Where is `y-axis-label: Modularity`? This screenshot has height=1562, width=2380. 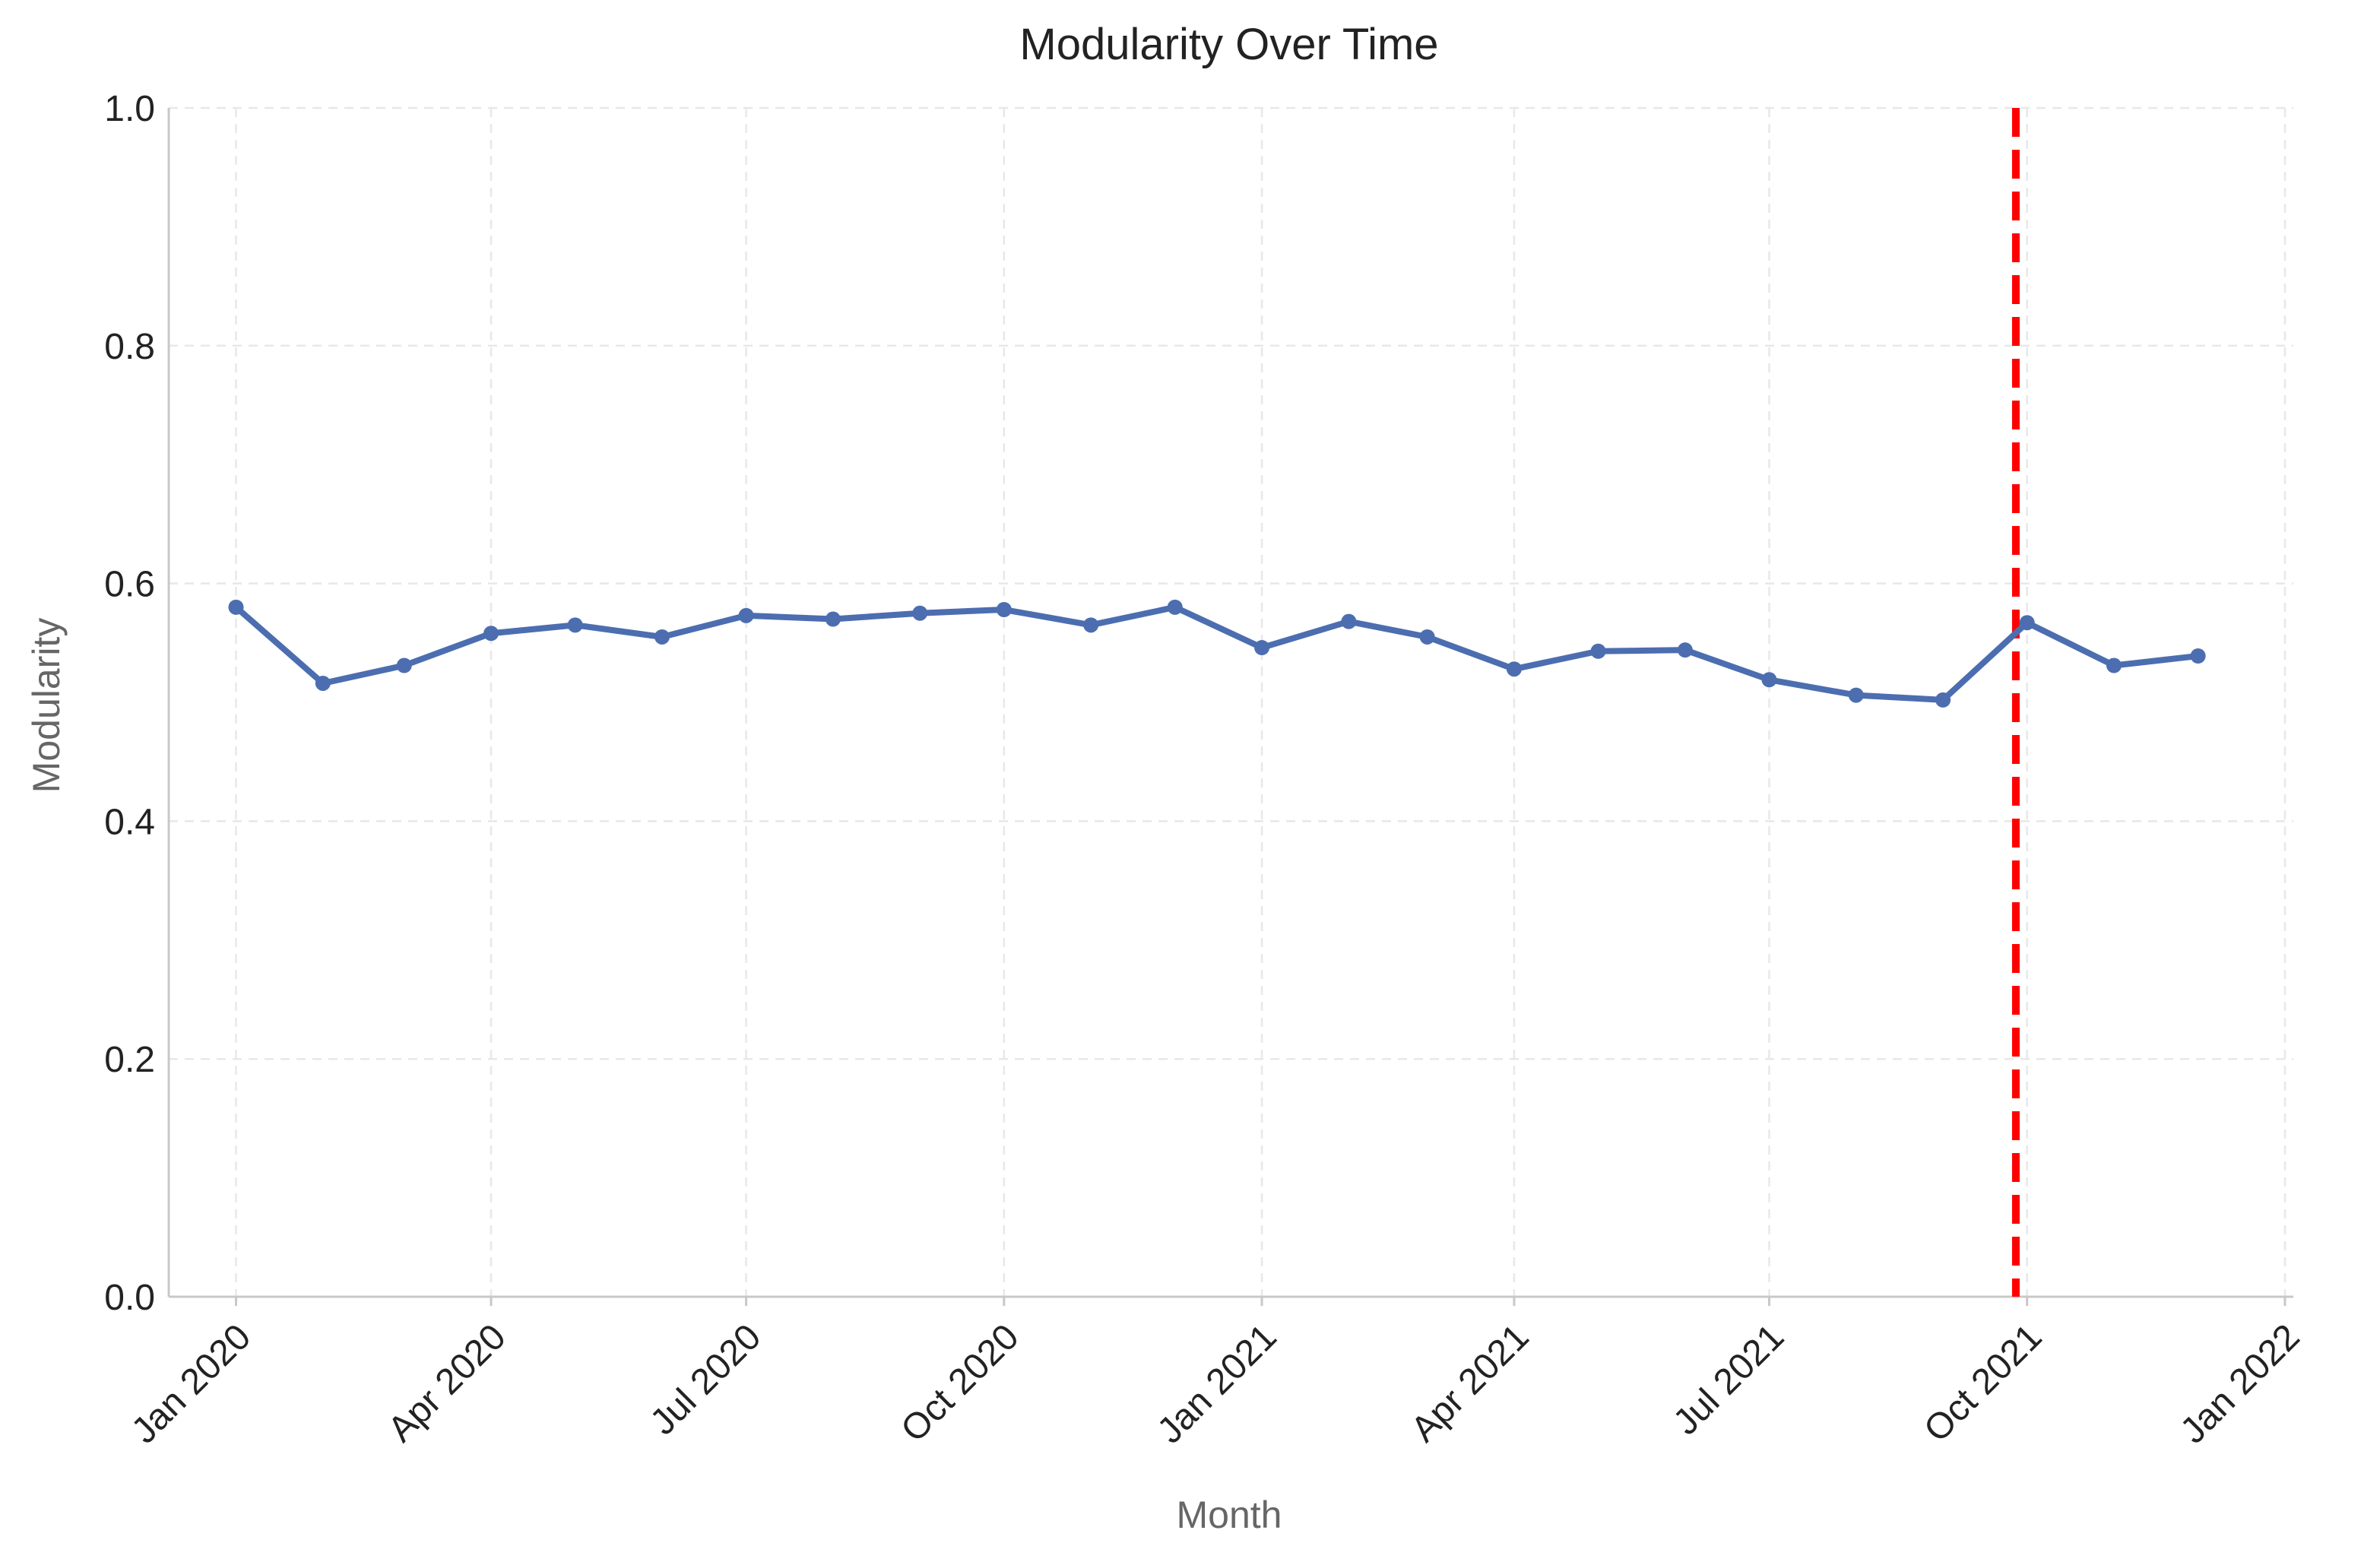
y-axis-label: Modularity is located at coordinates (46, 706).